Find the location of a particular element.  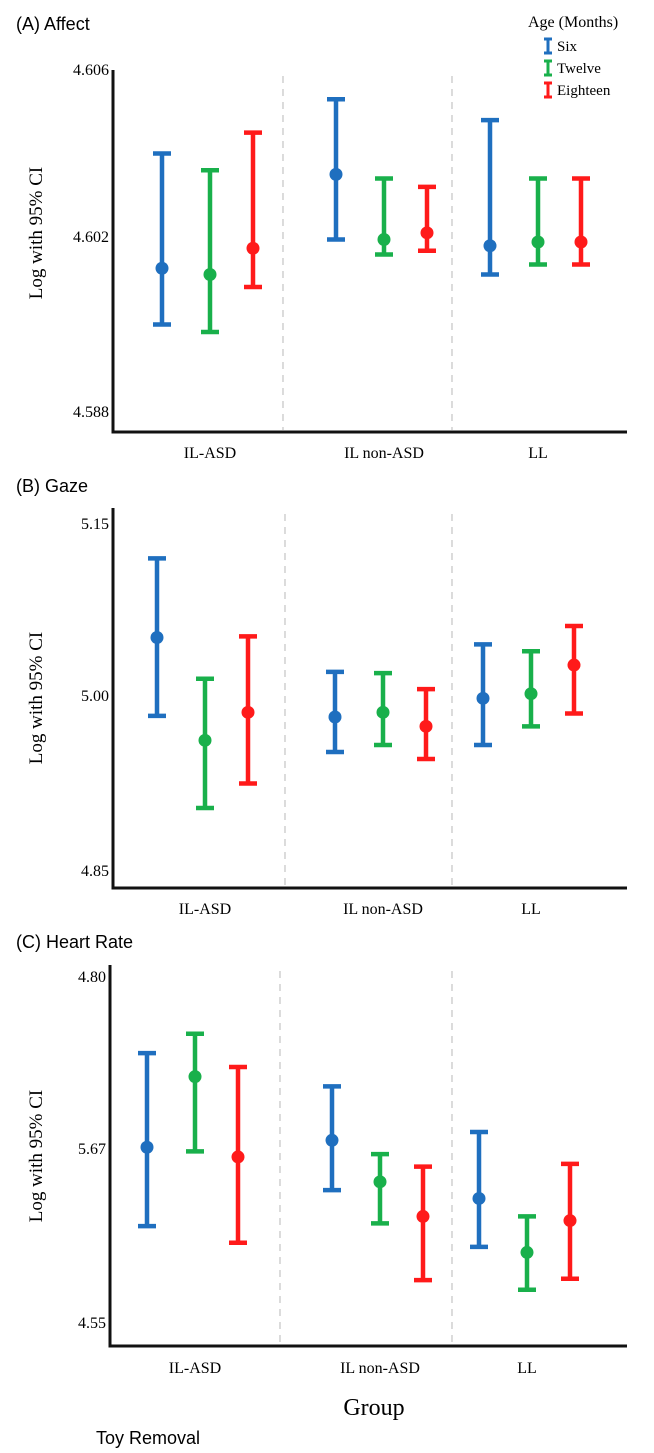

panel-title: (B) Gaze is located at coordinates (52, 486).